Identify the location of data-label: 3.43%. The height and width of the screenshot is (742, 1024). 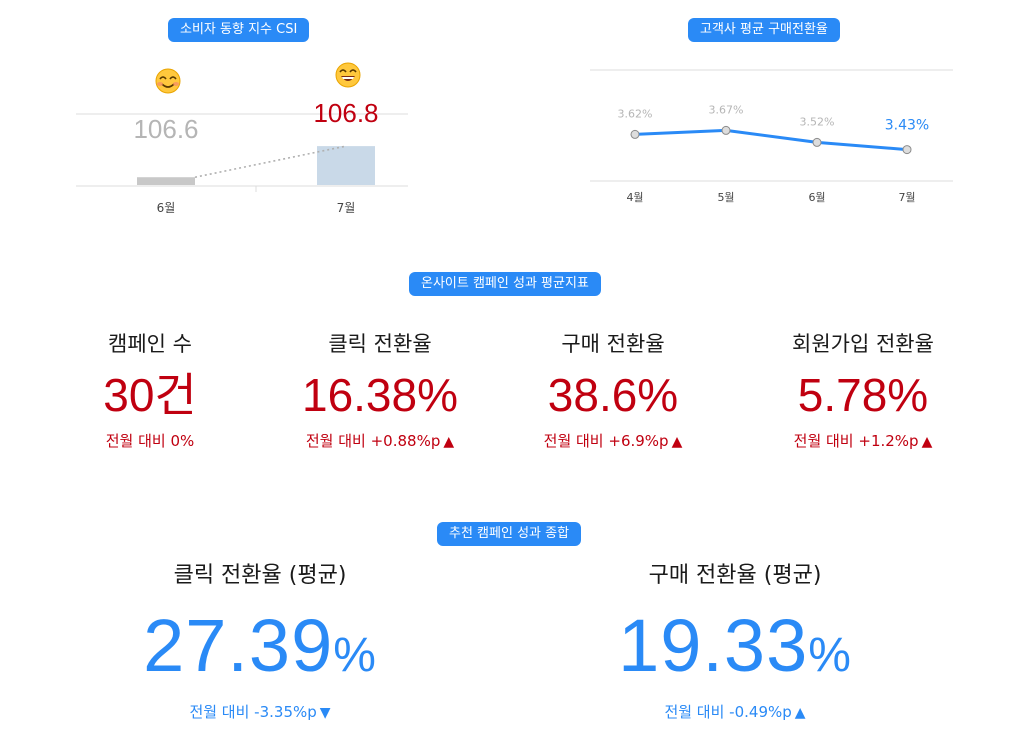
(907, 126).